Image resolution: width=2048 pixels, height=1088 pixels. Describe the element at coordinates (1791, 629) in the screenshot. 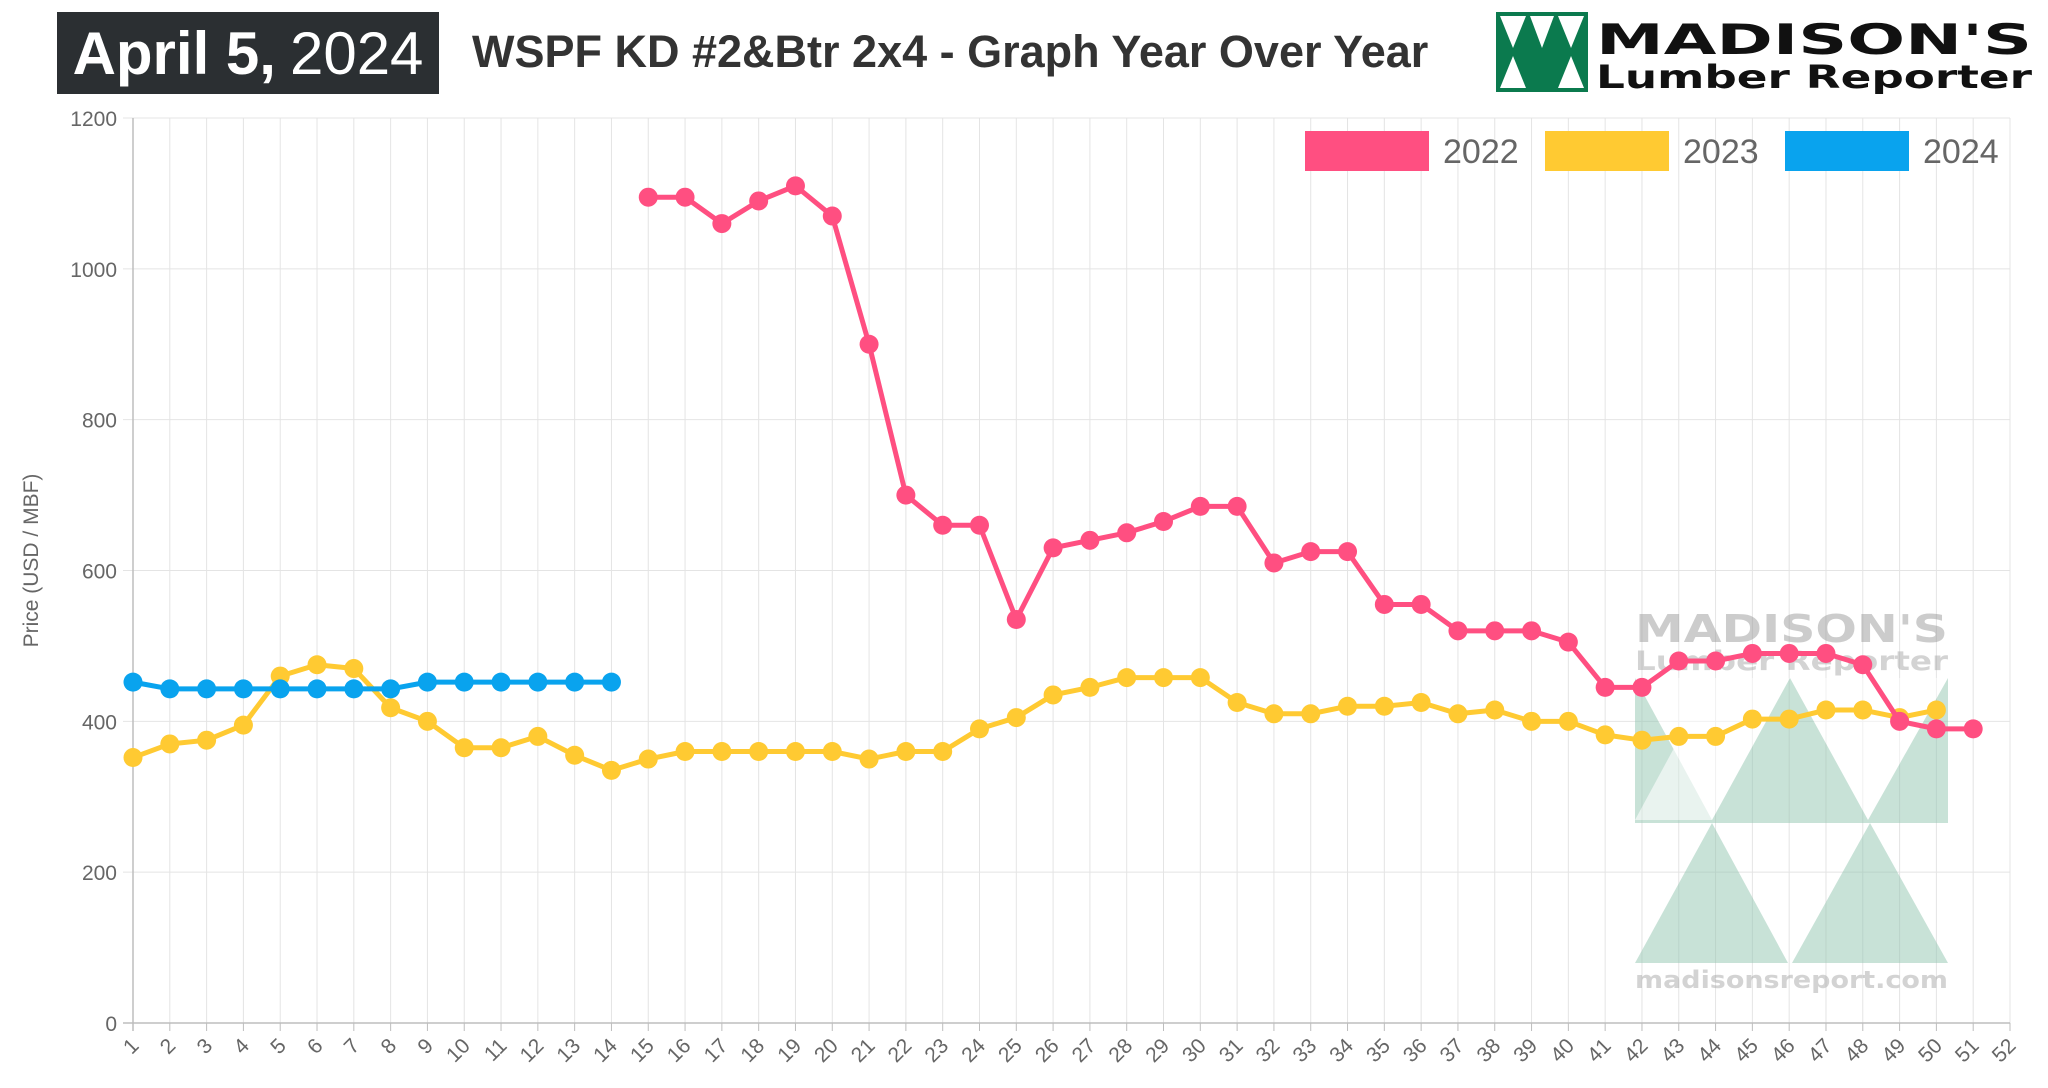

I see `watermark-line1: MADISON'S` at that location.